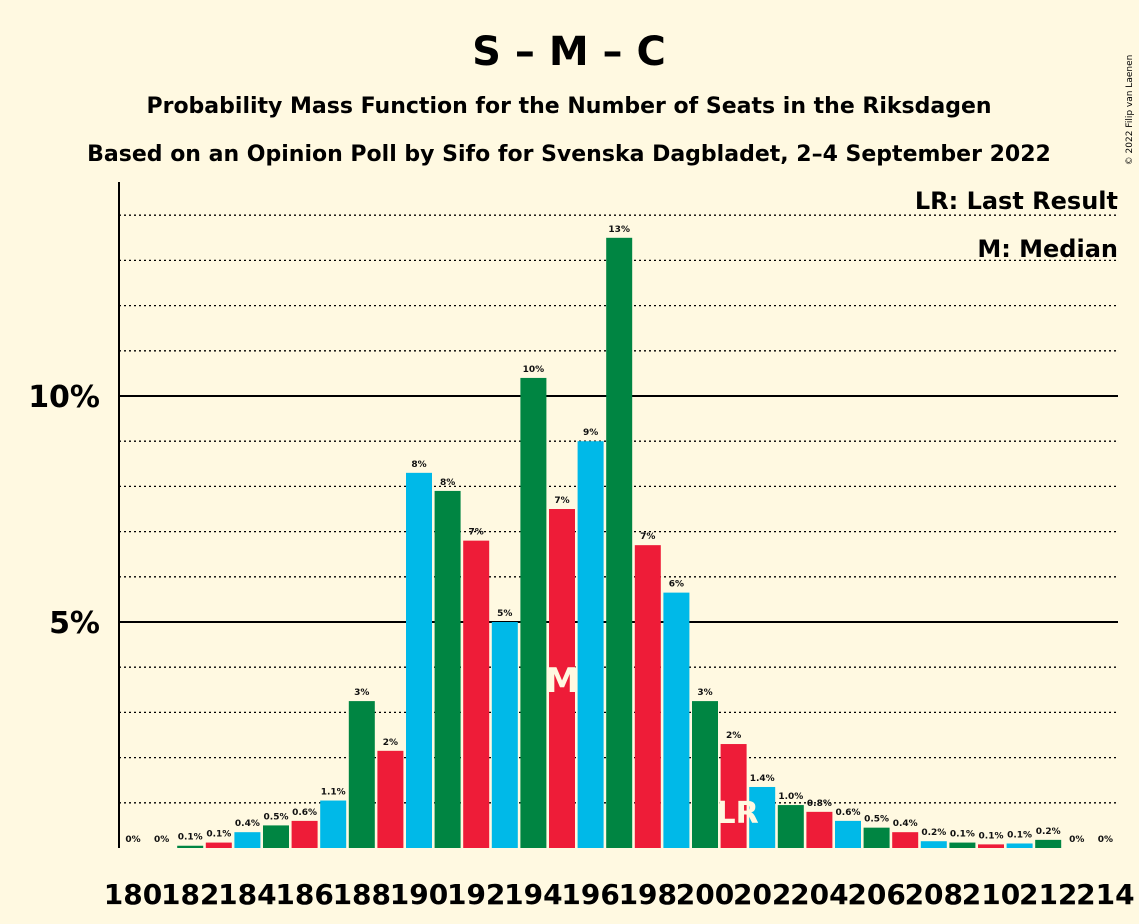 Image resolution: width=1139 pixels, height=924 pixels. I want to click on legend-median: M: Median, so click(1047, 249).